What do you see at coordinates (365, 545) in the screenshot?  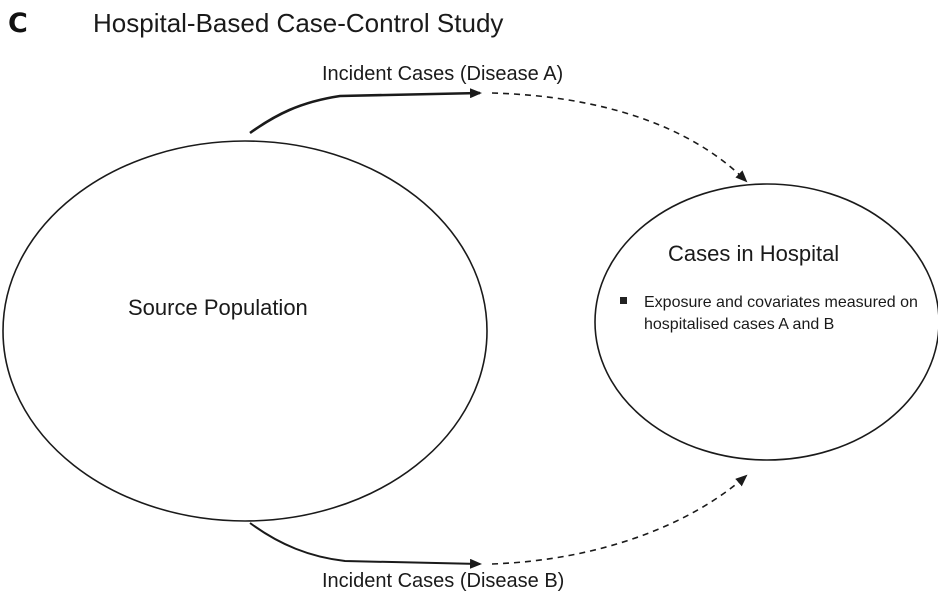 I see `flow-b-solid-arrow` at bounding box center [365, 545].